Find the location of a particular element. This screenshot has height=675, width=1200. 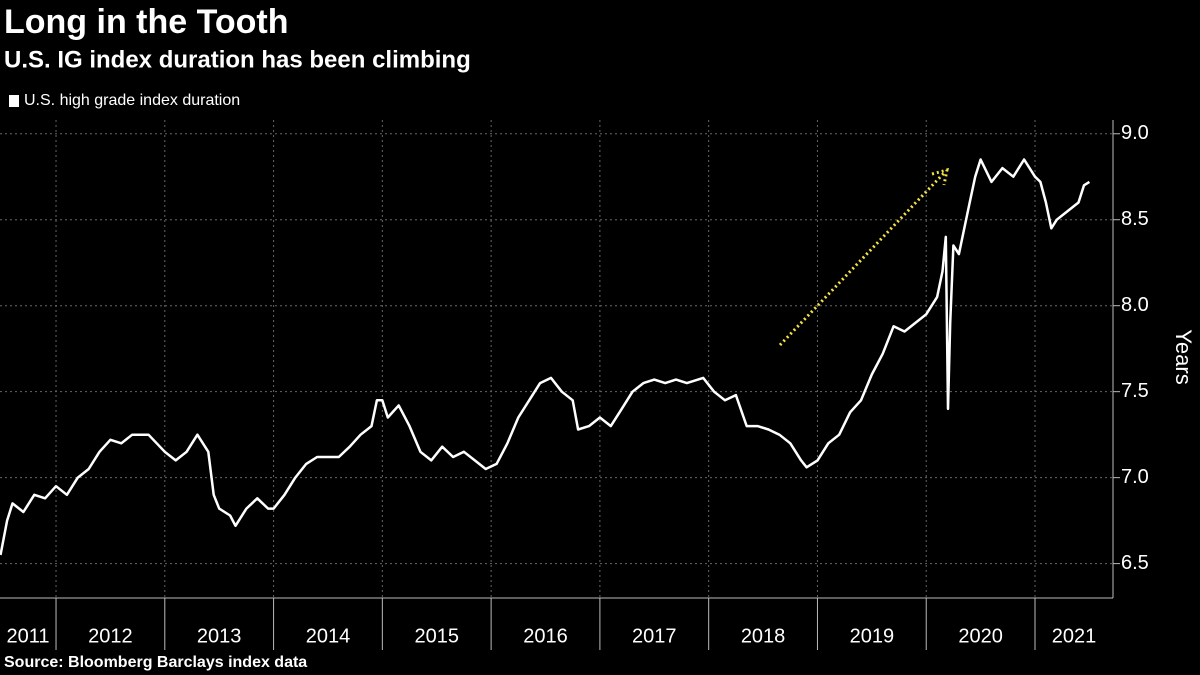

x-tick-label: 2019 is located at coordinates (872, 636).